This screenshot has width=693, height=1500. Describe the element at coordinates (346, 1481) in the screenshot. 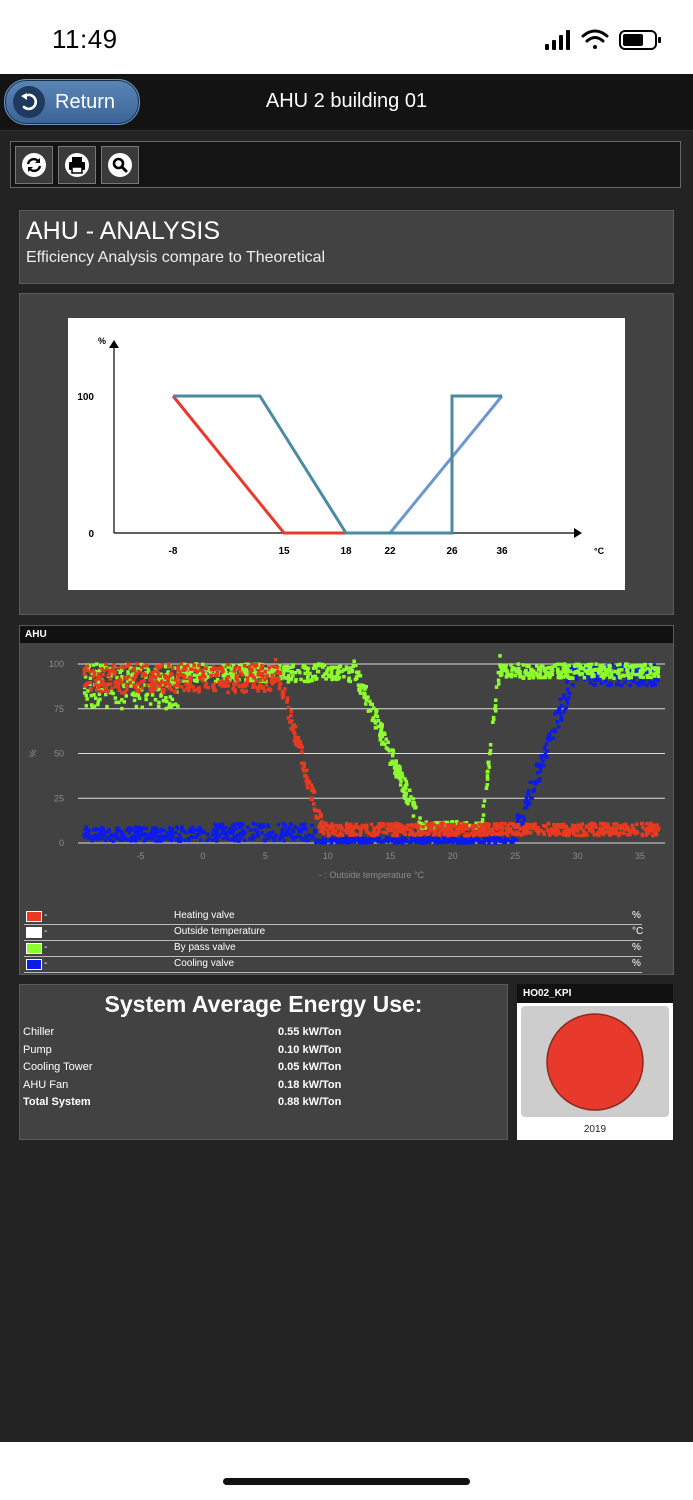

I see `home-indicator` at that location.